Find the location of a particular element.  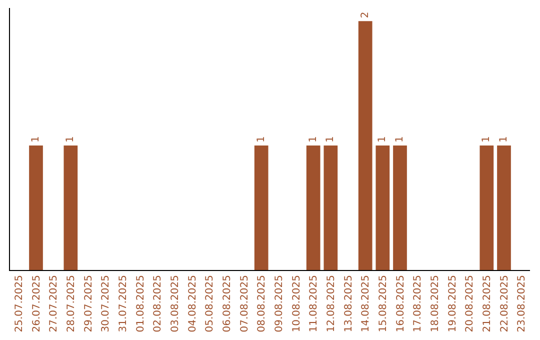

x-tick-label: 18.08.2025 is located at coordinates (435, 303).